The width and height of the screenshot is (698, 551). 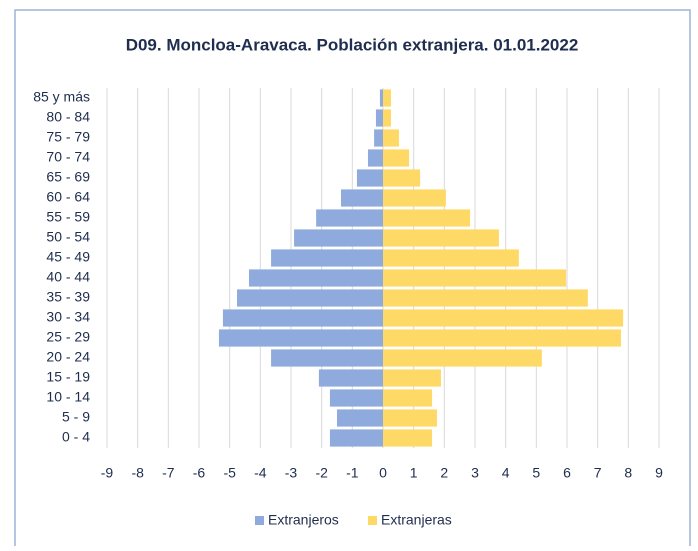 I want to click on y-tick-label: 10 - 14, so click(x=68, y=397).